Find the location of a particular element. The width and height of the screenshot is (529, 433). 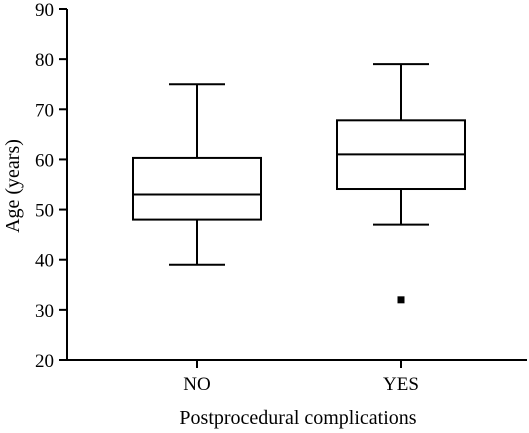

x-tick-label: NO is located at coordinates (196, 384).